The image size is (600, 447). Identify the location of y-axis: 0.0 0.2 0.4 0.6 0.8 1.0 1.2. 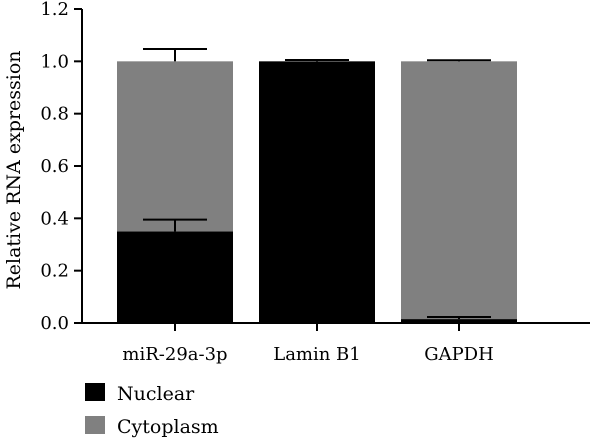
(61, 167).